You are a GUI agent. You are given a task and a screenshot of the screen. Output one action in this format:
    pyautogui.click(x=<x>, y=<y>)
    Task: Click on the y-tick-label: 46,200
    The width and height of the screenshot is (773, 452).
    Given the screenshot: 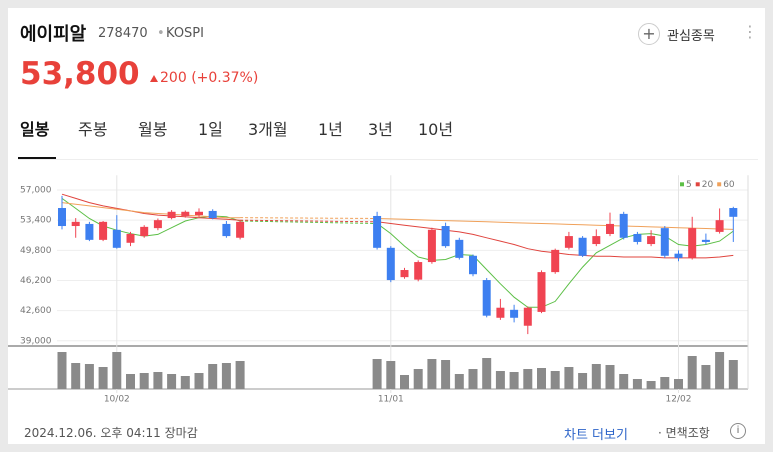 What is the action you would take?
    pyautogui.click(x=36, y=281)
    